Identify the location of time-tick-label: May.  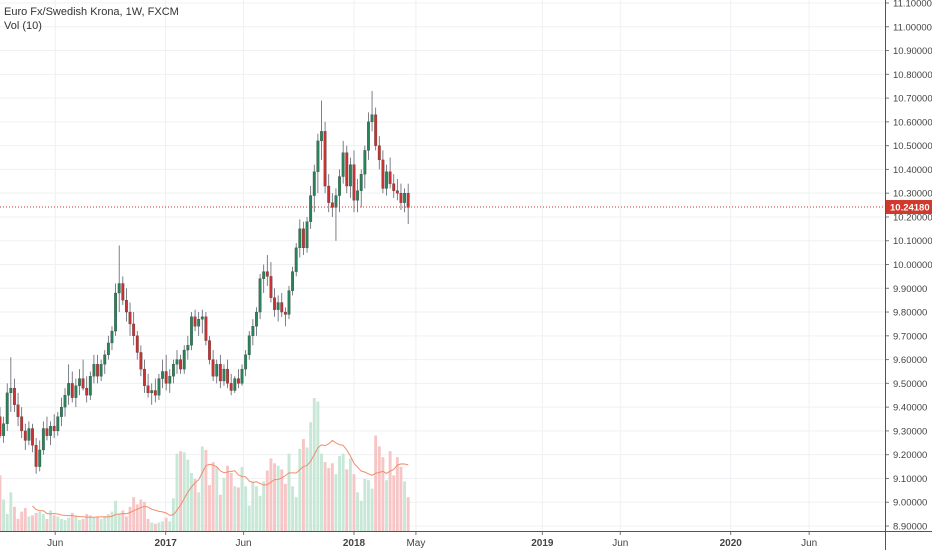
(415, 543).